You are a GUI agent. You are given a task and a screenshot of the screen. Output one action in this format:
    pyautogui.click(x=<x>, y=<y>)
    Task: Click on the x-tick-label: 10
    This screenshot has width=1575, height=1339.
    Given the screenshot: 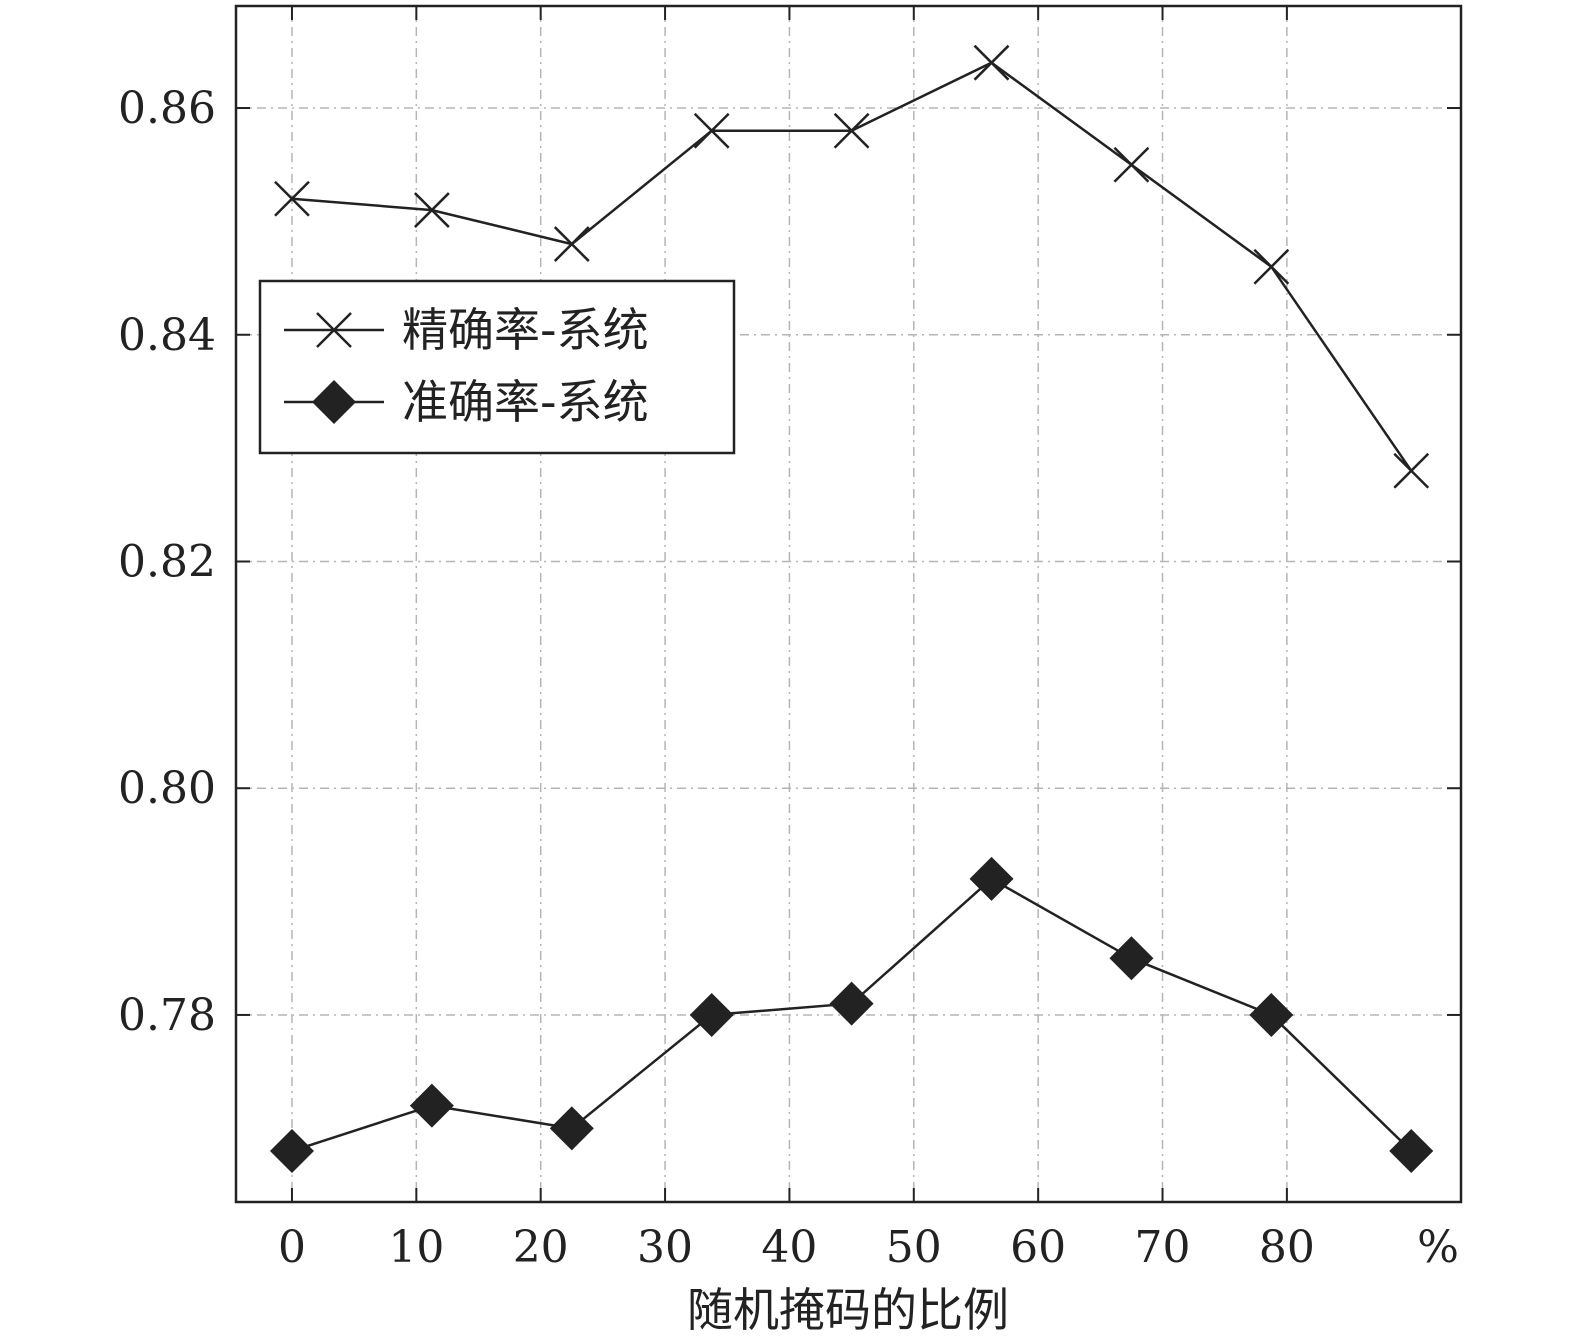 What is the action you would take?
    pyautogui.click(x=416, y=1247)
    